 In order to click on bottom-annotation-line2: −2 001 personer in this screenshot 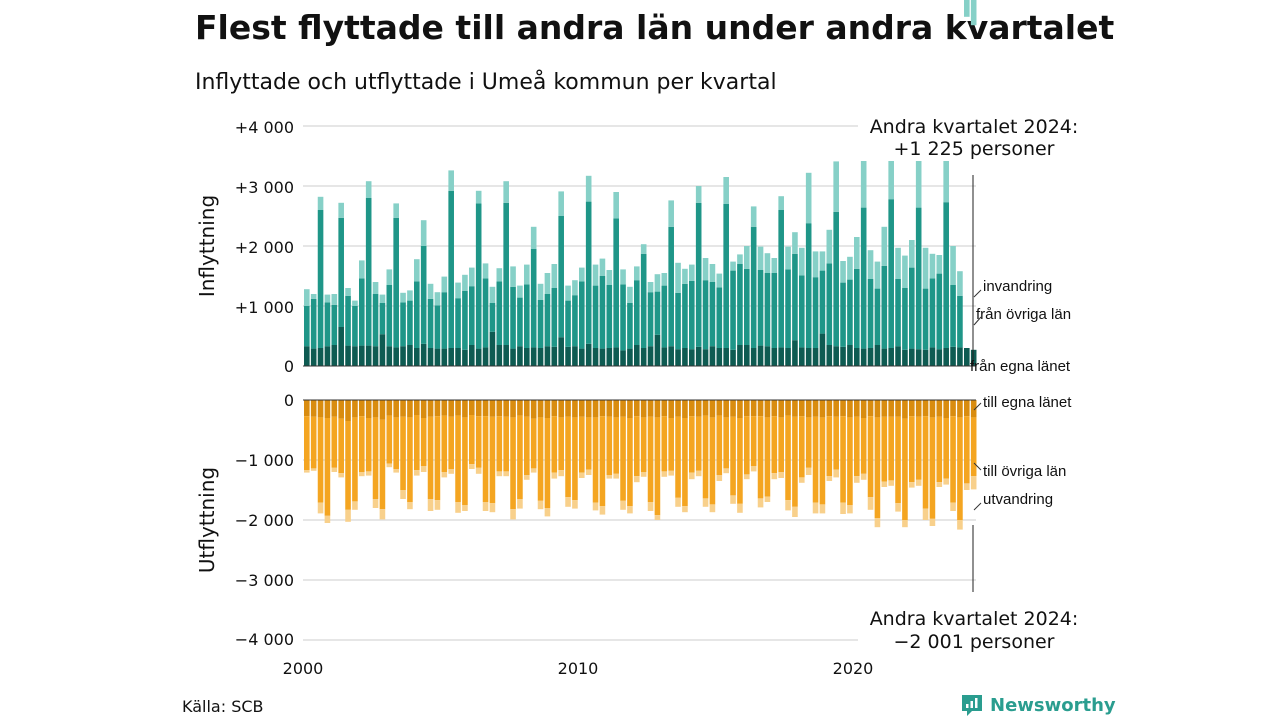, I will do `click(974, 642)`.